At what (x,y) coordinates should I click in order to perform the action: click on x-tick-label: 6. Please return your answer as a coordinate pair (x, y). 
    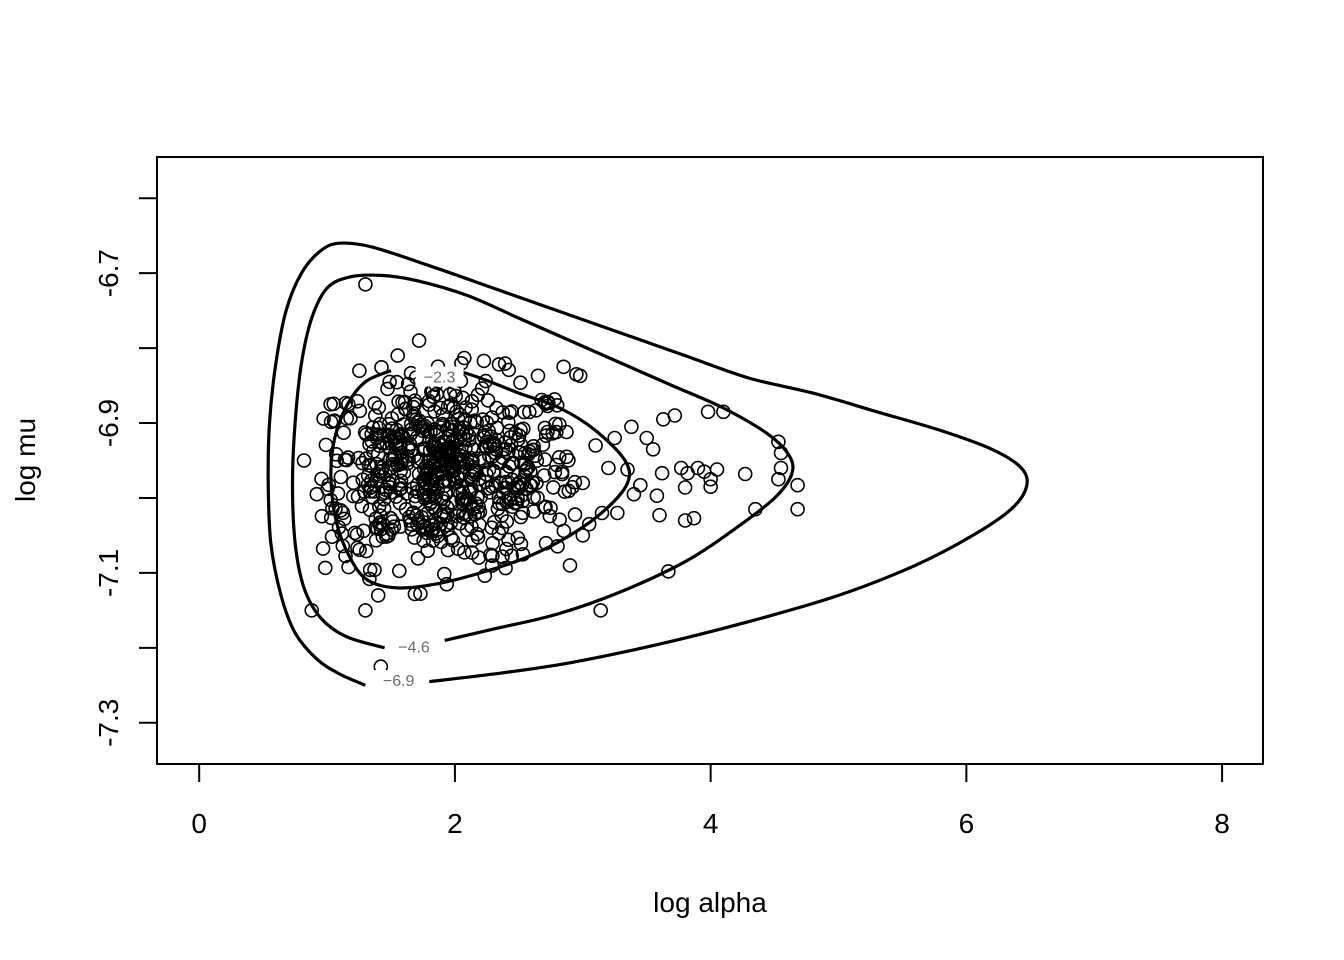
    Looking at the image, I should click on (967, 823).